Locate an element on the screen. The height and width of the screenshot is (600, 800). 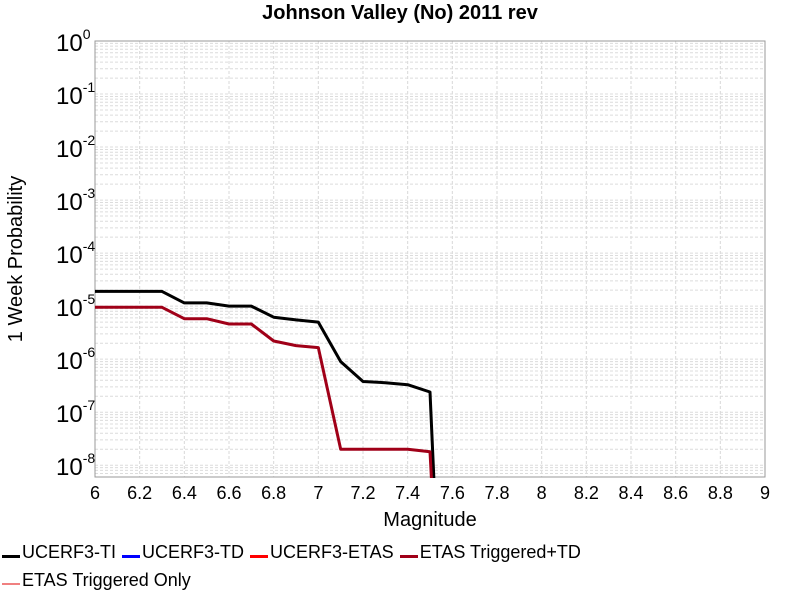
legend-label-ucerf3-ti: UCERF3-TI is located at coordinates (69, 551).